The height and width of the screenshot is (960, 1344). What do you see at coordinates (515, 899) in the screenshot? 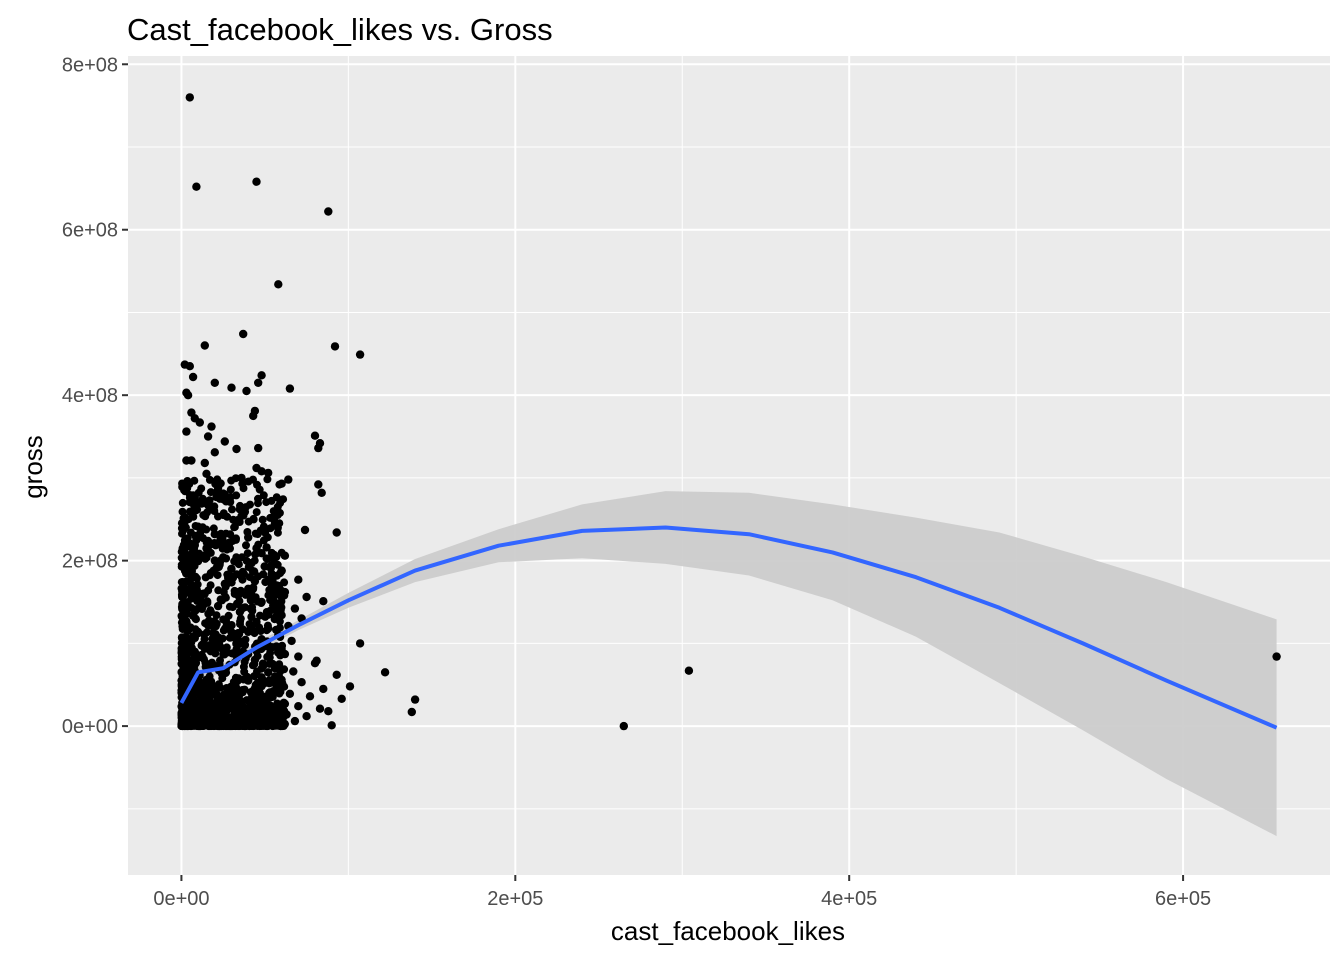
I see `x-tick-label: 2e+05` at bounding box center [515, 899].